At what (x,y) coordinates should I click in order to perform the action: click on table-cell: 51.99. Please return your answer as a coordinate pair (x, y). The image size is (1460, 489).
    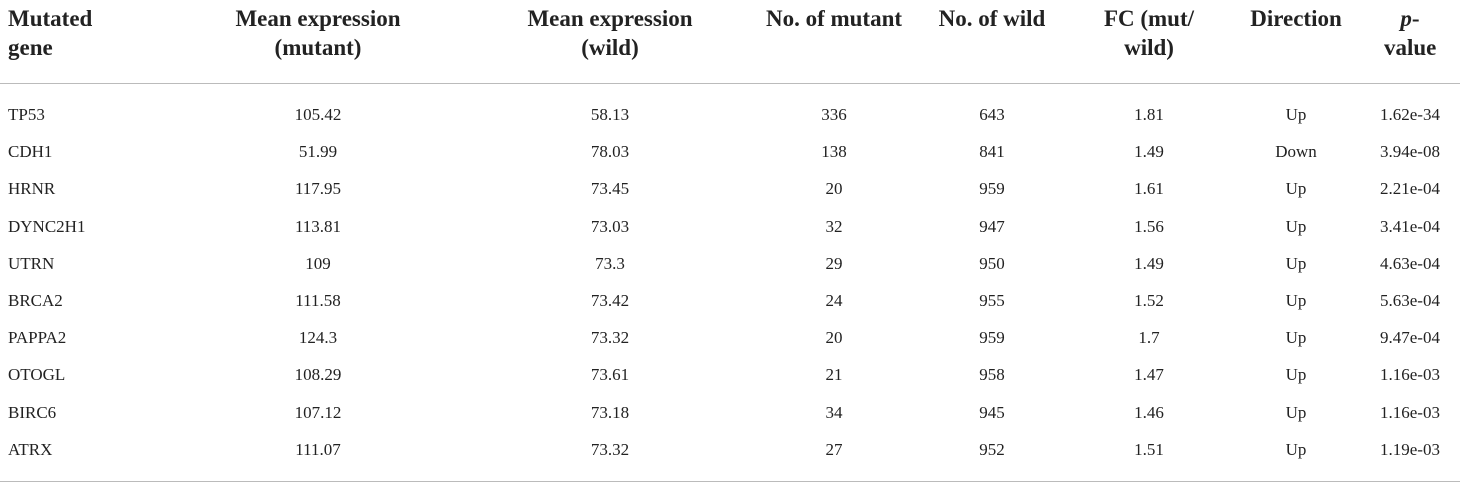
    Looking at the image, I should click on (318, 152).